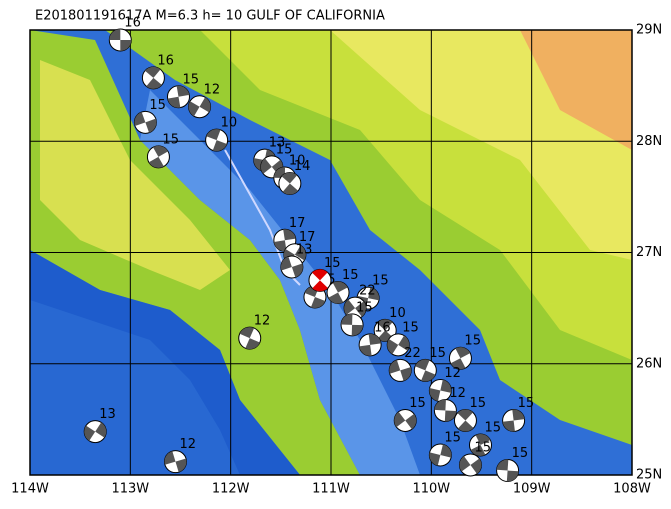 This screenshot has width=671, height=509. I want to click on lon-label: 112W, so click(231, 489).